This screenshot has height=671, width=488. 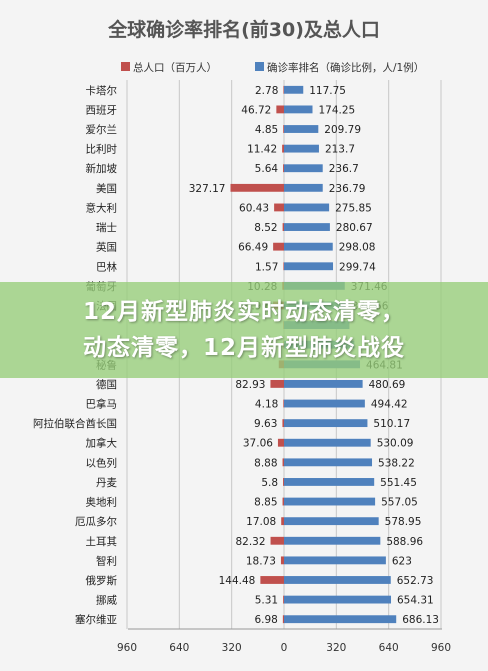 What do you see at coordinates (127, 648) in the screenshot?
I see `x-tick-label: 960` at bounding box center [127, 648].